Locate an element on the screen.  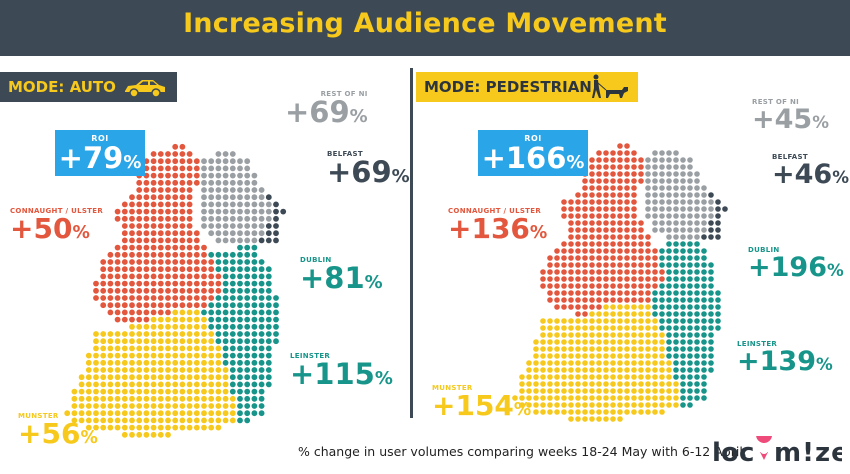
locomizer-logo: l o c m!zer is located at coordinates (781, 450).